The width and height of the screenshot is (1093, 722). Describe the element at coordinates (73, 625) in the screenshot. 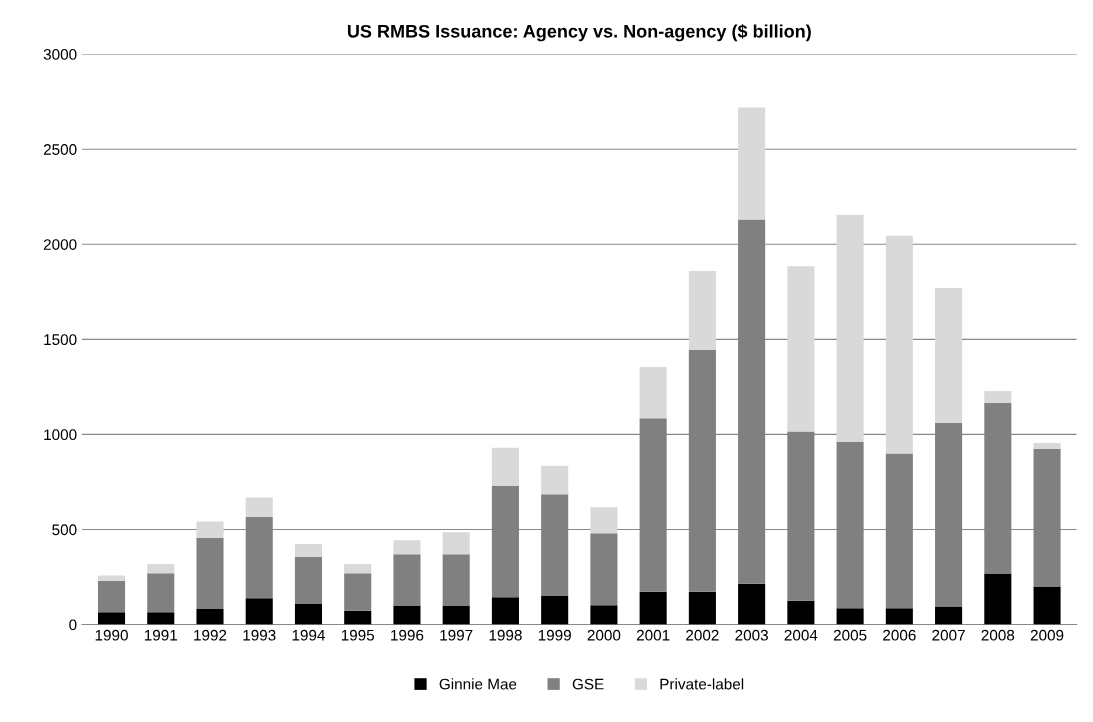

I see `y-tick-label: 0` at that location.